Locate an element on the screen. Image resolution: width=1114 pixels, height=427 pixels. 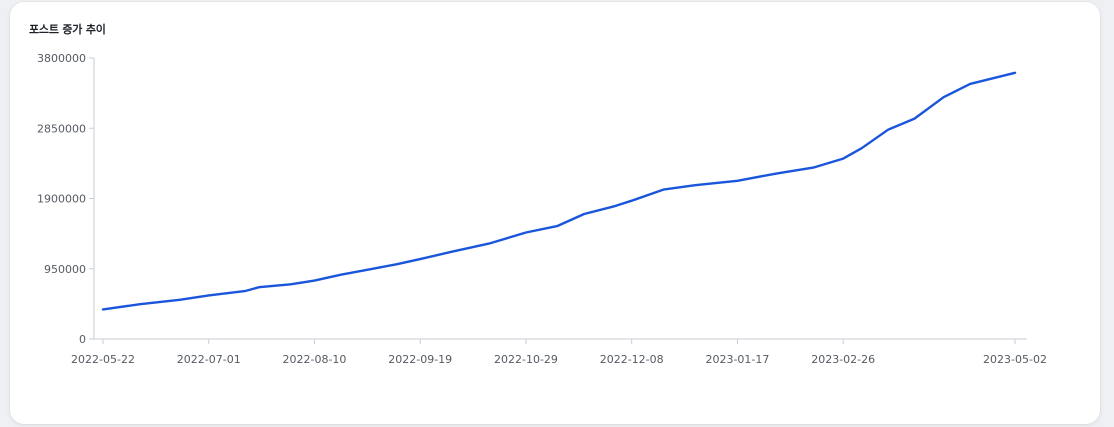
y-tick-label: 2850000 is located at coordinates (61, 128).